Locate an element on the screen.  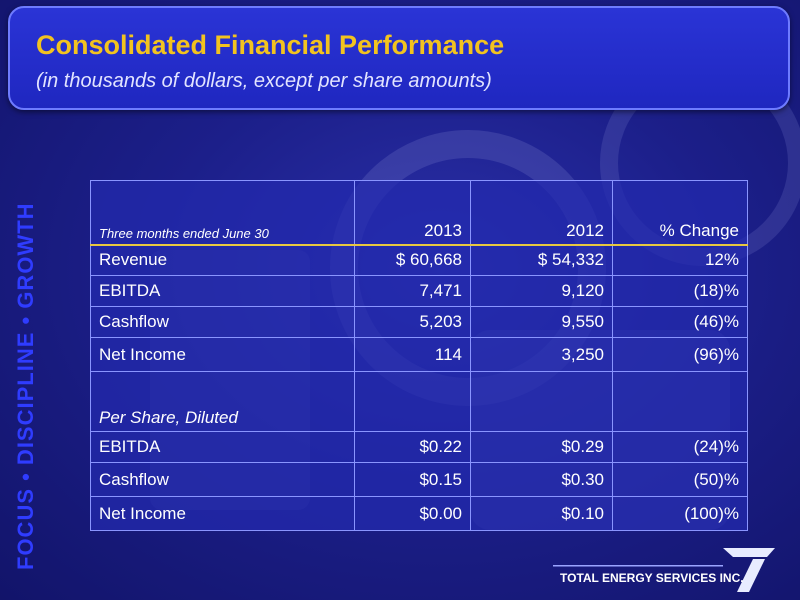
value-2013: 5,203 is located at coordinates (412, 322).